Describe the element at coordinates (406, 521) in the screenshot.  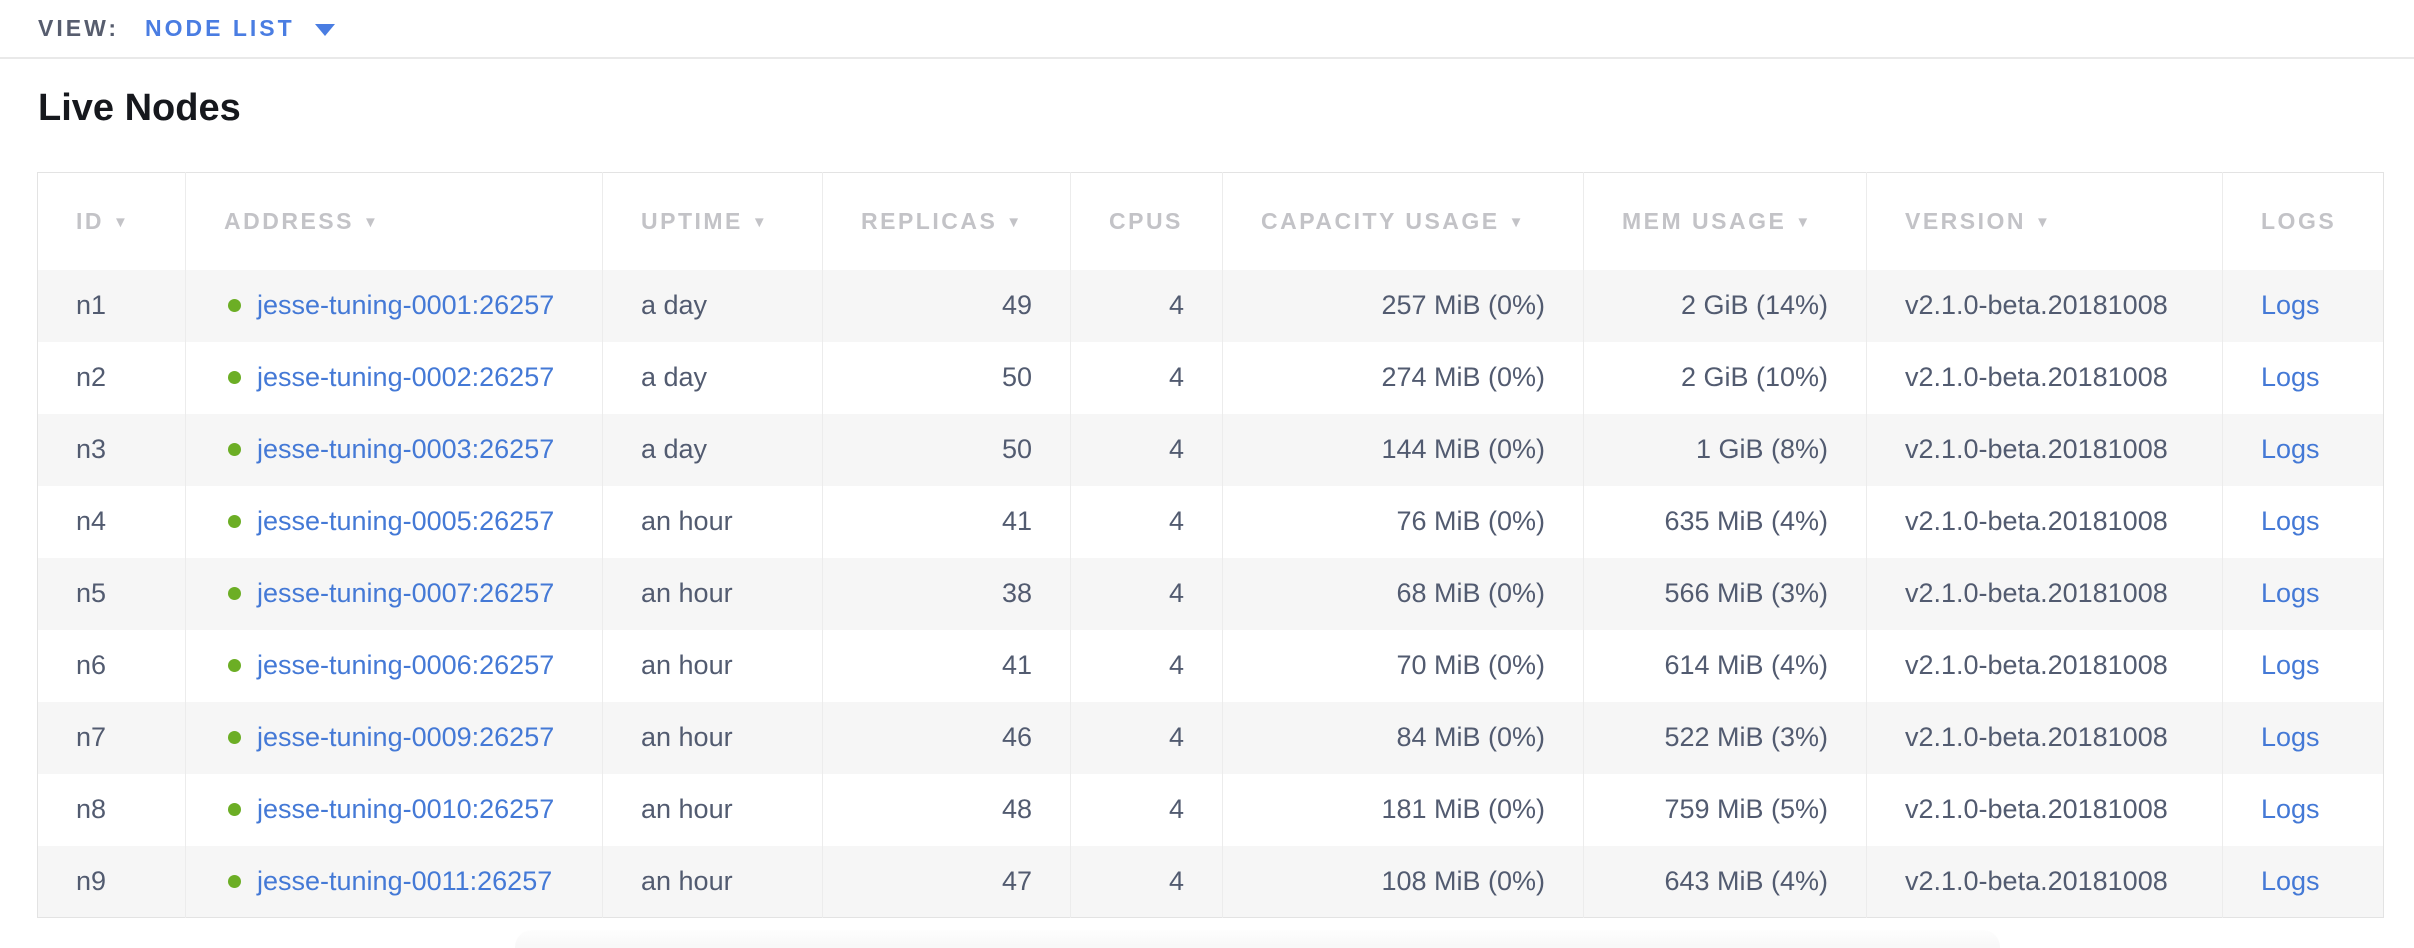
I see `node-address-link: jesse-tuning-0005:26257` at that location.